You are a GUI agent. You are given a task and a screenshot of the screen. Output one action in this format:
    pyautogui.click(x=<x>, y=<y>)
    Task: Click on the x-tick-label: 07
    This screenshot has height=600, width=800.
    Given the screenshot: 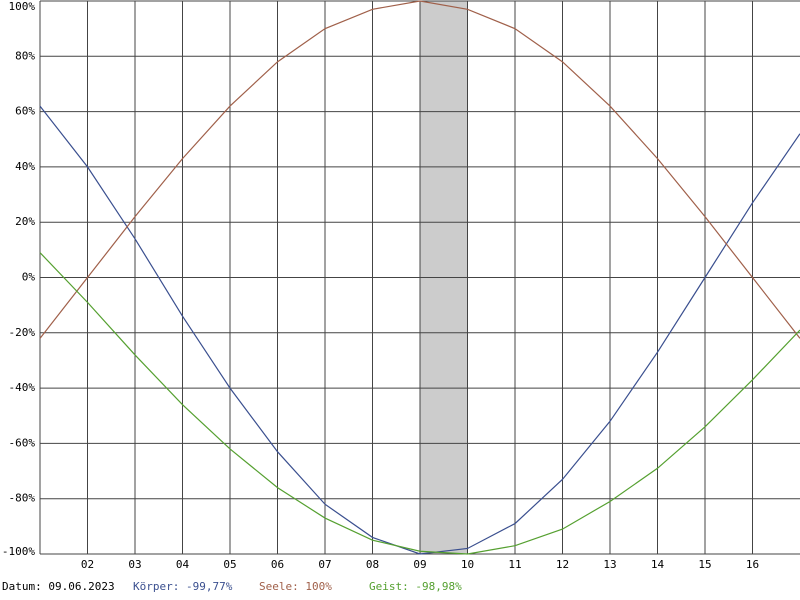 What is the action you would take?
    pyautogui.click(x=324, y=564)
    